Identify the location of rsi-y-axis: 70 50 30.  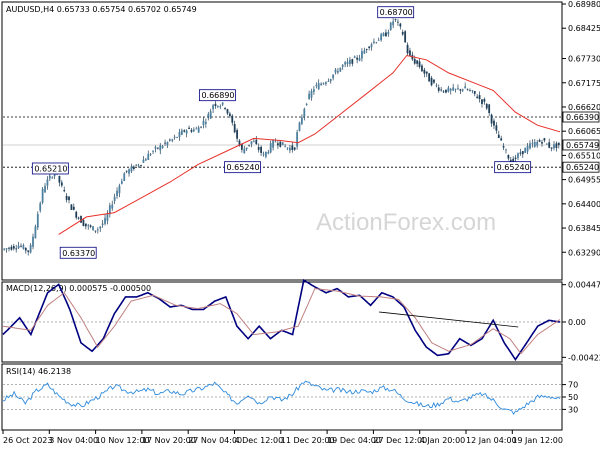
(570, 397).